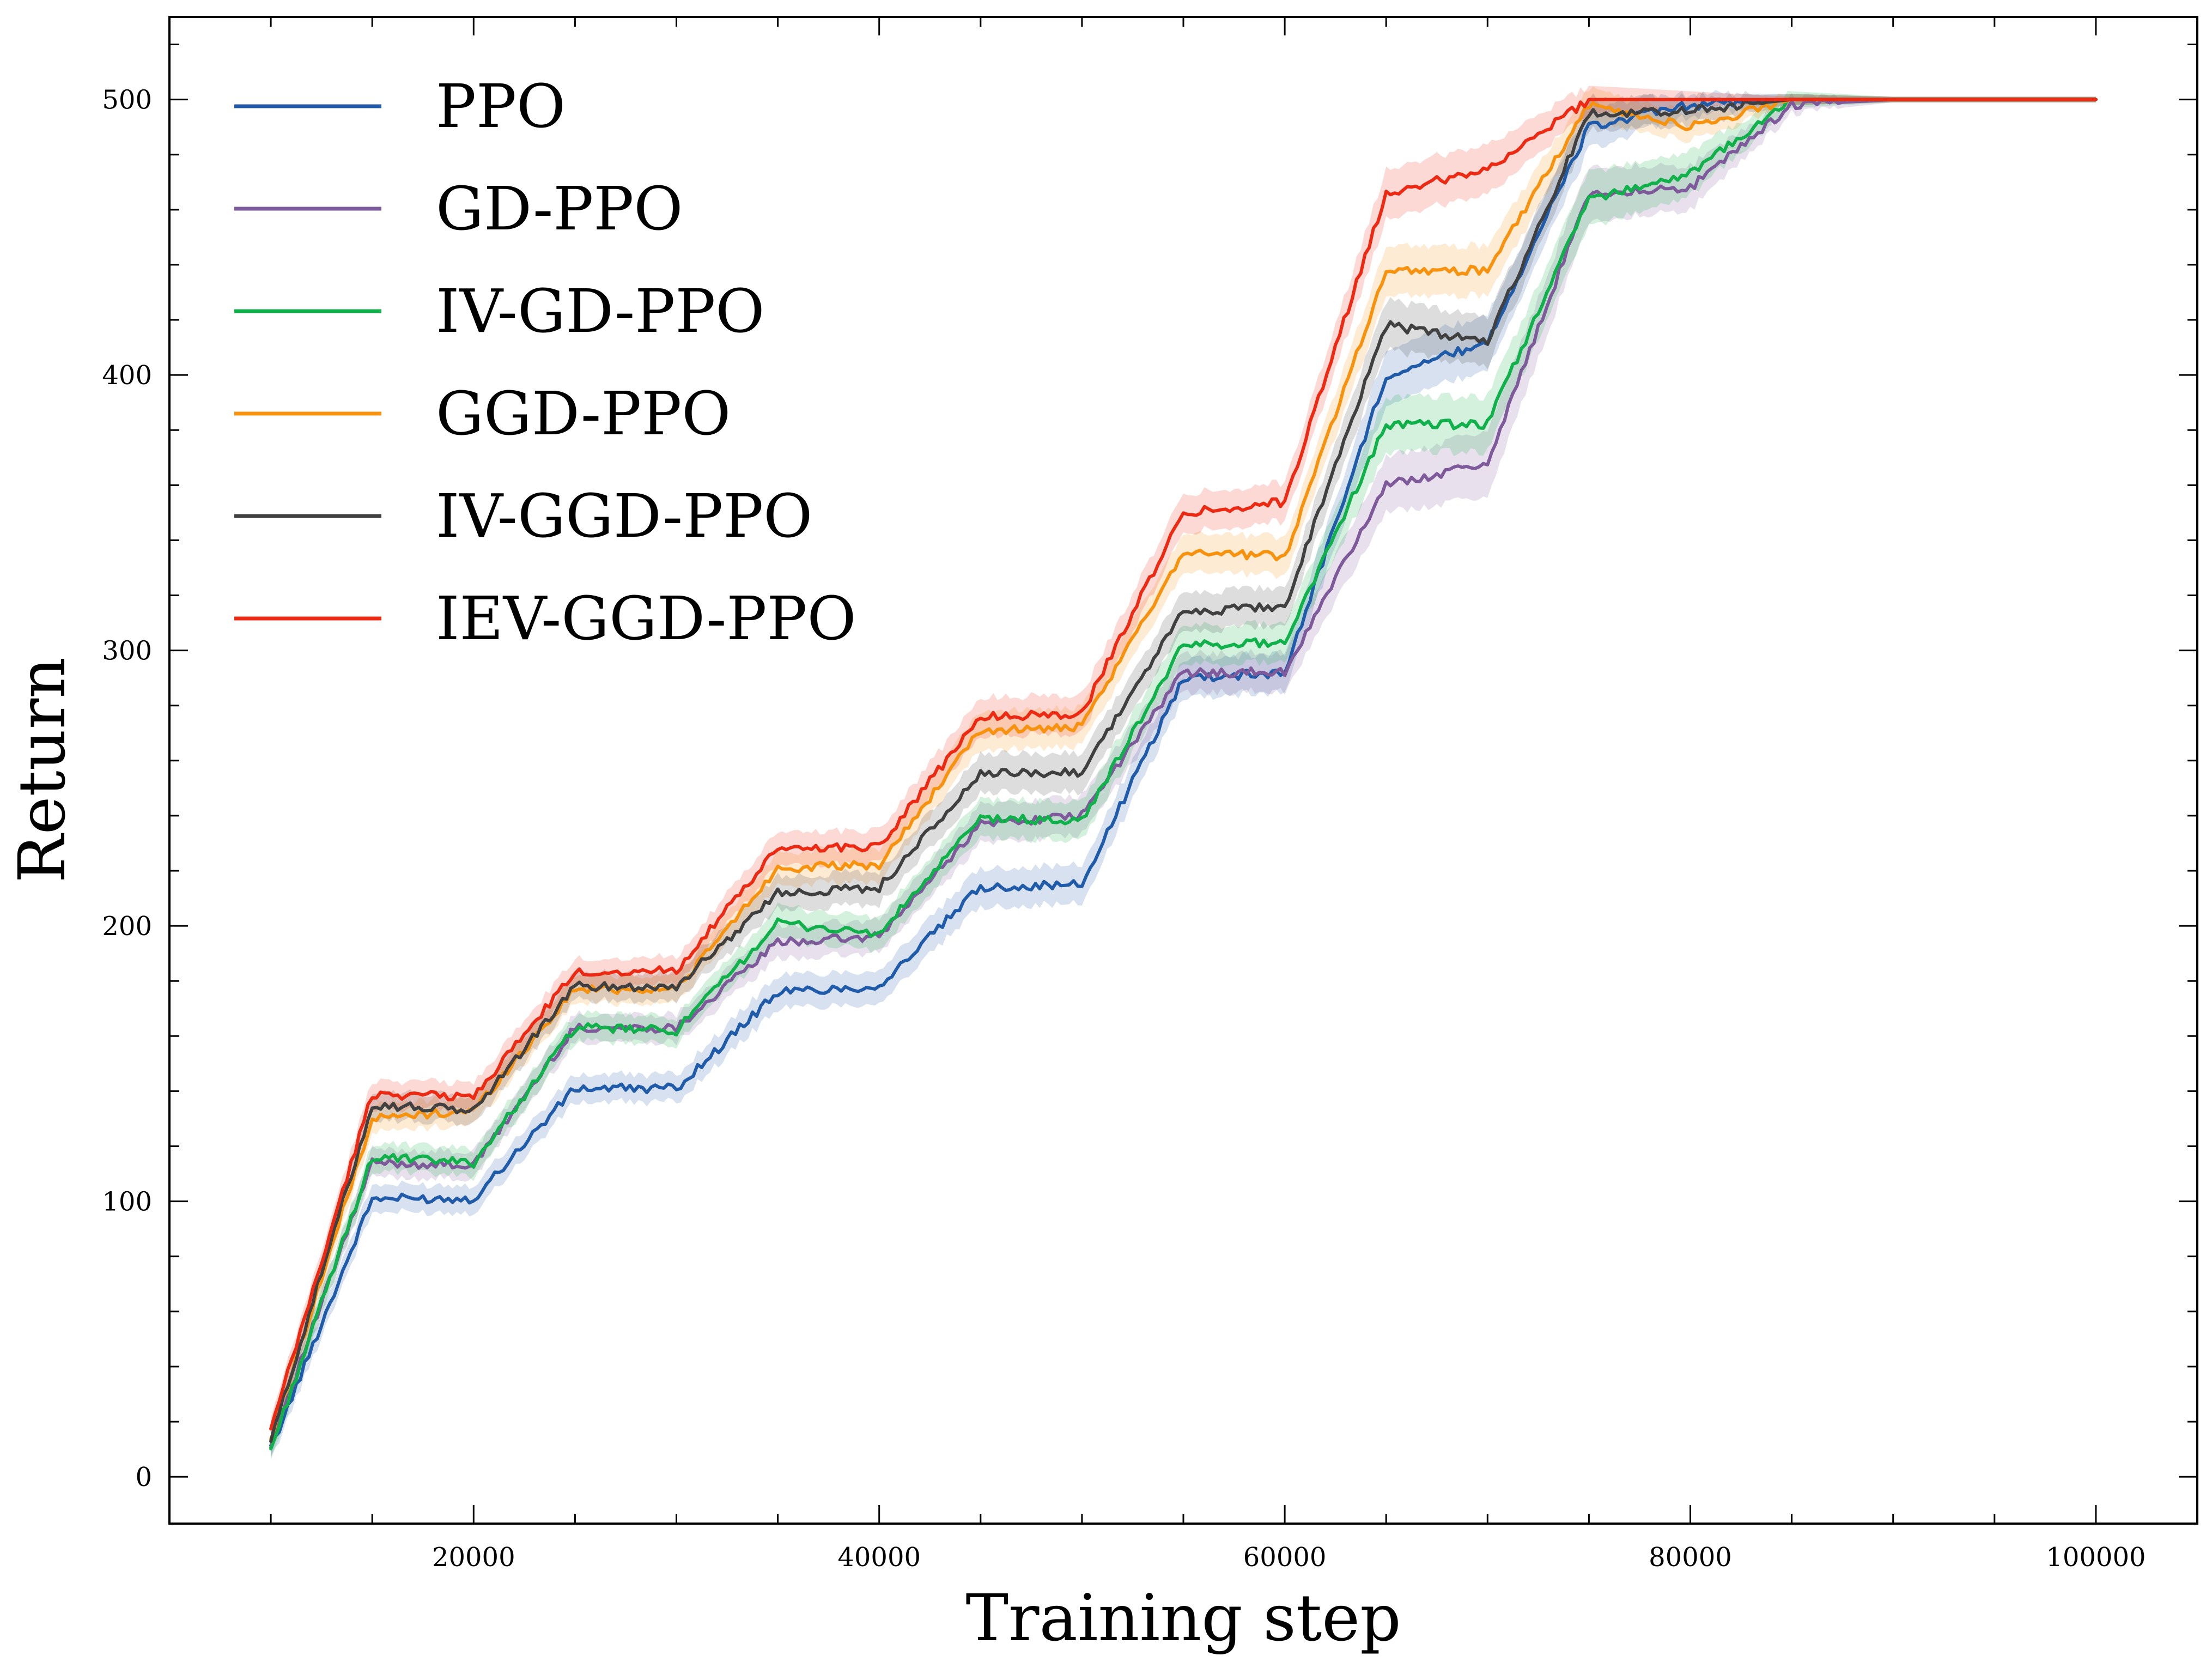 The image size is (2212, 1674). I want to click on legend-label: IV-GD-PPO, so click(600, 311).